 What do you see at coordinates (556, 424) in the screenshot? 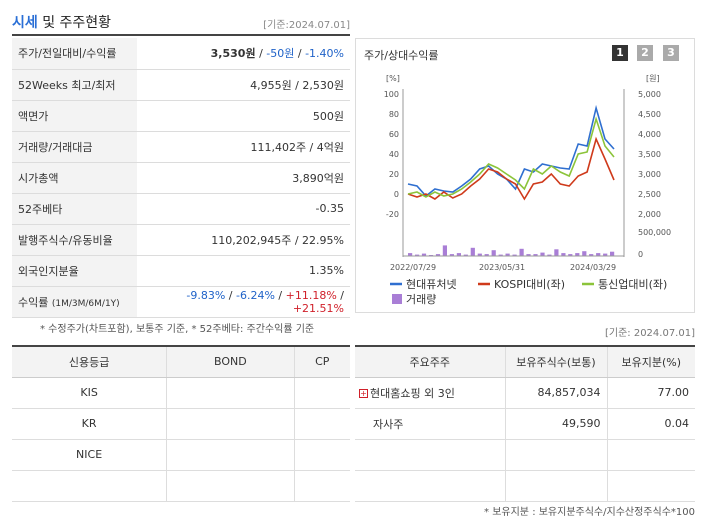
I see `holder-shares: 49,590` at bounding box center [556, 424].